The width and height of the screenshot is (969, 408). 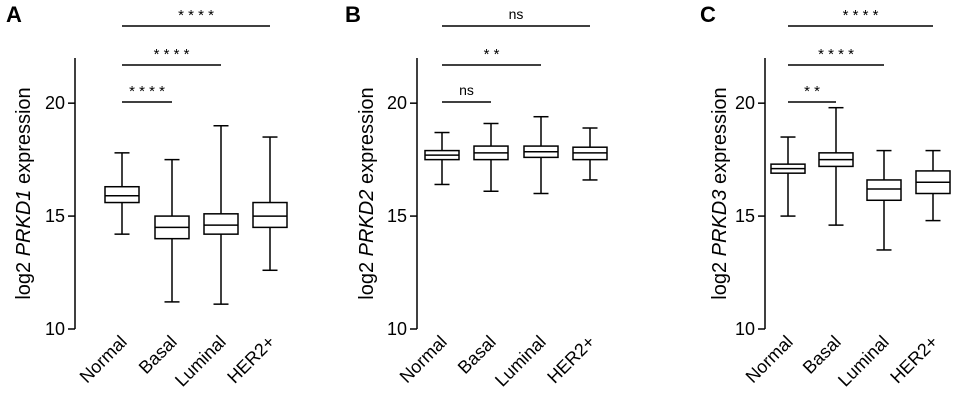 I want to click on y-axis-label-gene: PRKD3, so click(x=720, y=223).